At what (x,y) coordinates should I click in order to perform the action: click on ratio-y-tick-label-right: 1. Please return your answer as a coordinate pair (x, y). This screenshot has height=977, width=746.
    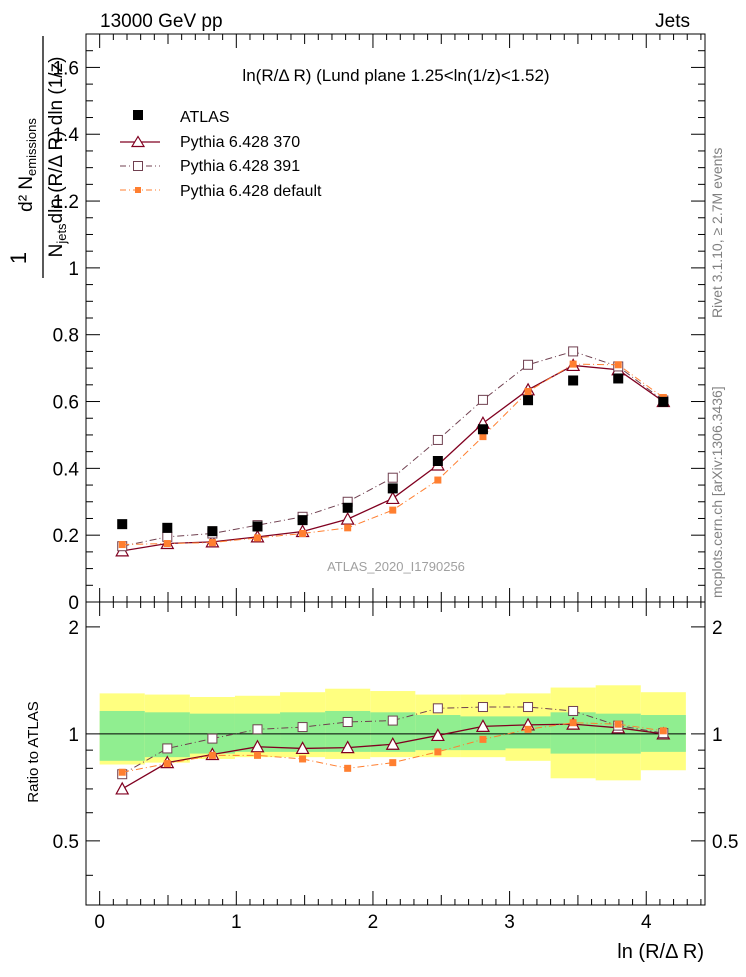
    Looking at the image, I should click on (717, 735).